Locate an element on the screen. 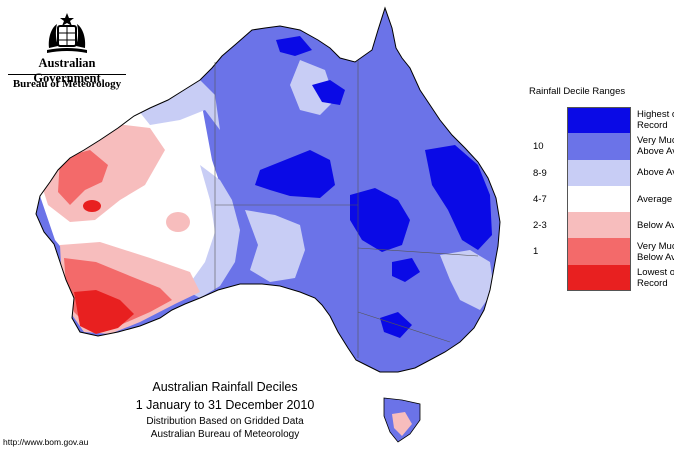 The height and width of the screenshot is (449, 674). region-above-west-belt is located at coordinates (212, 231).